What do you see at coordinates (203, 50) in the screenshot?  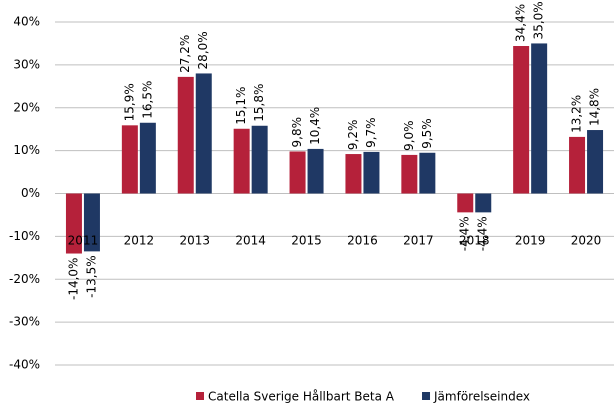 I see `value-label: 28,0%` at bounding box center [203, 50].